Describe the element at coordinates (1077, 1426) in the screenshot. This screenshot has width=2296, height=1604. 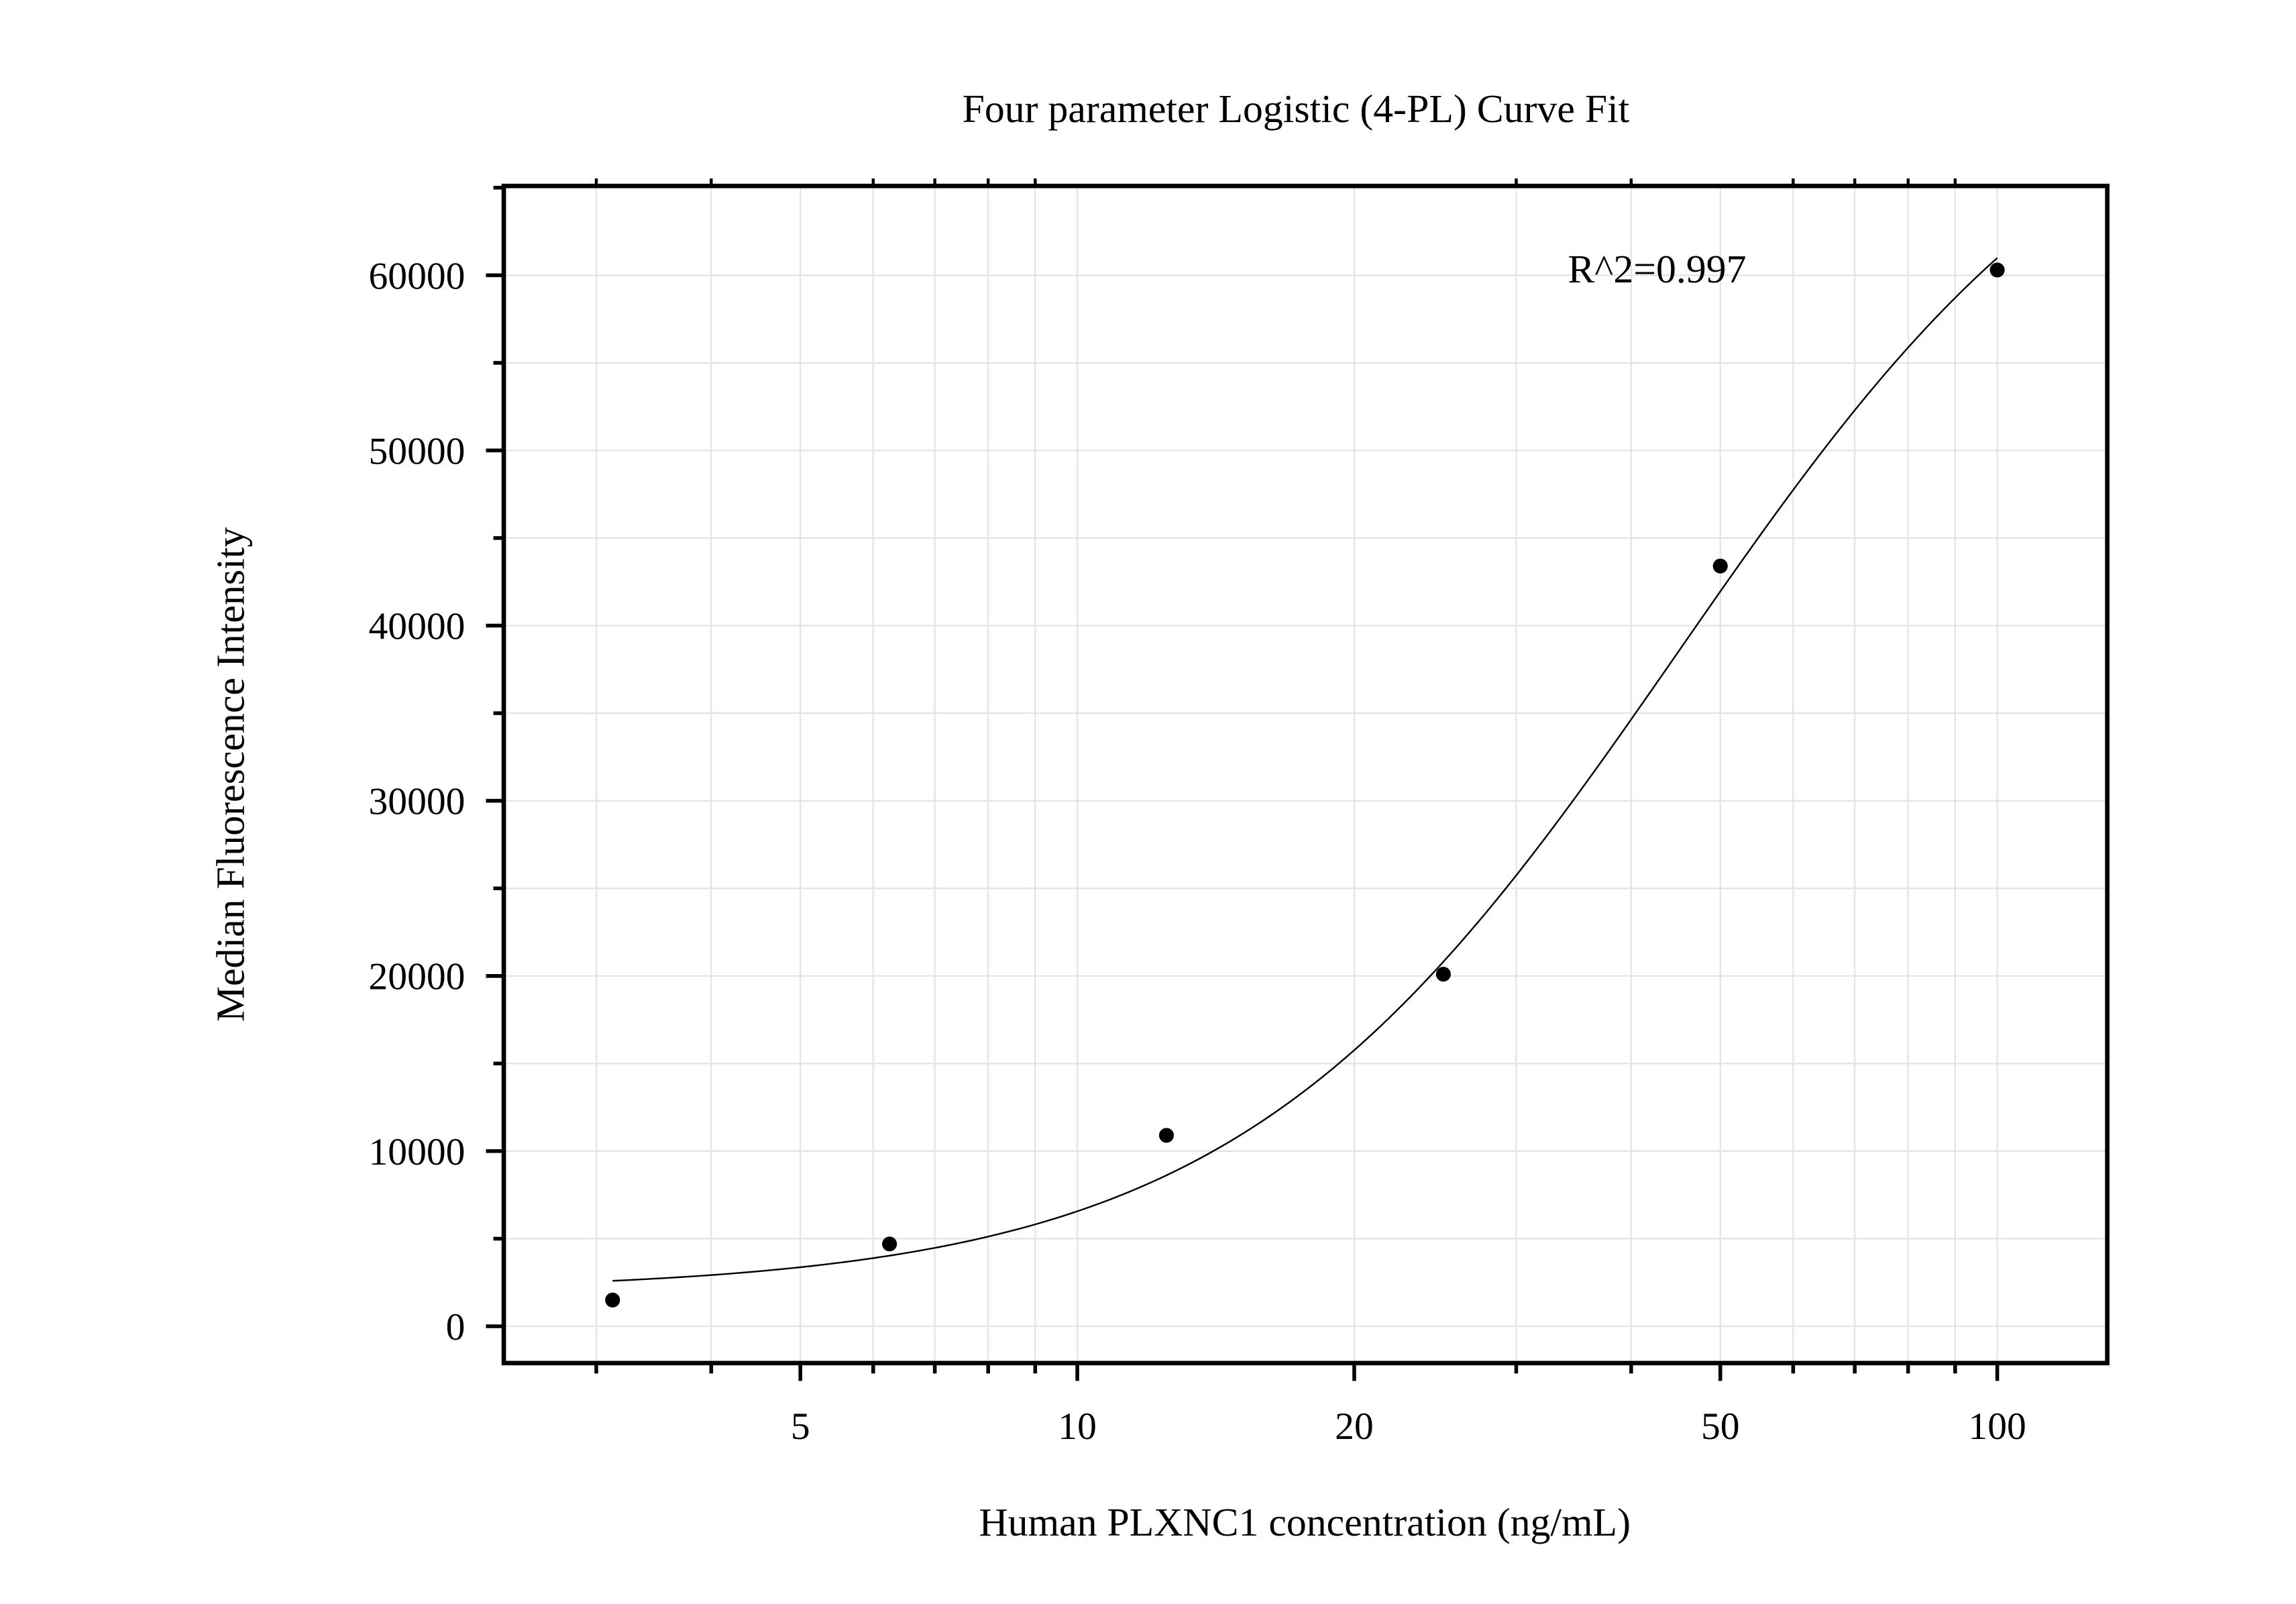
I see `x-tick-label: 10` at that location.